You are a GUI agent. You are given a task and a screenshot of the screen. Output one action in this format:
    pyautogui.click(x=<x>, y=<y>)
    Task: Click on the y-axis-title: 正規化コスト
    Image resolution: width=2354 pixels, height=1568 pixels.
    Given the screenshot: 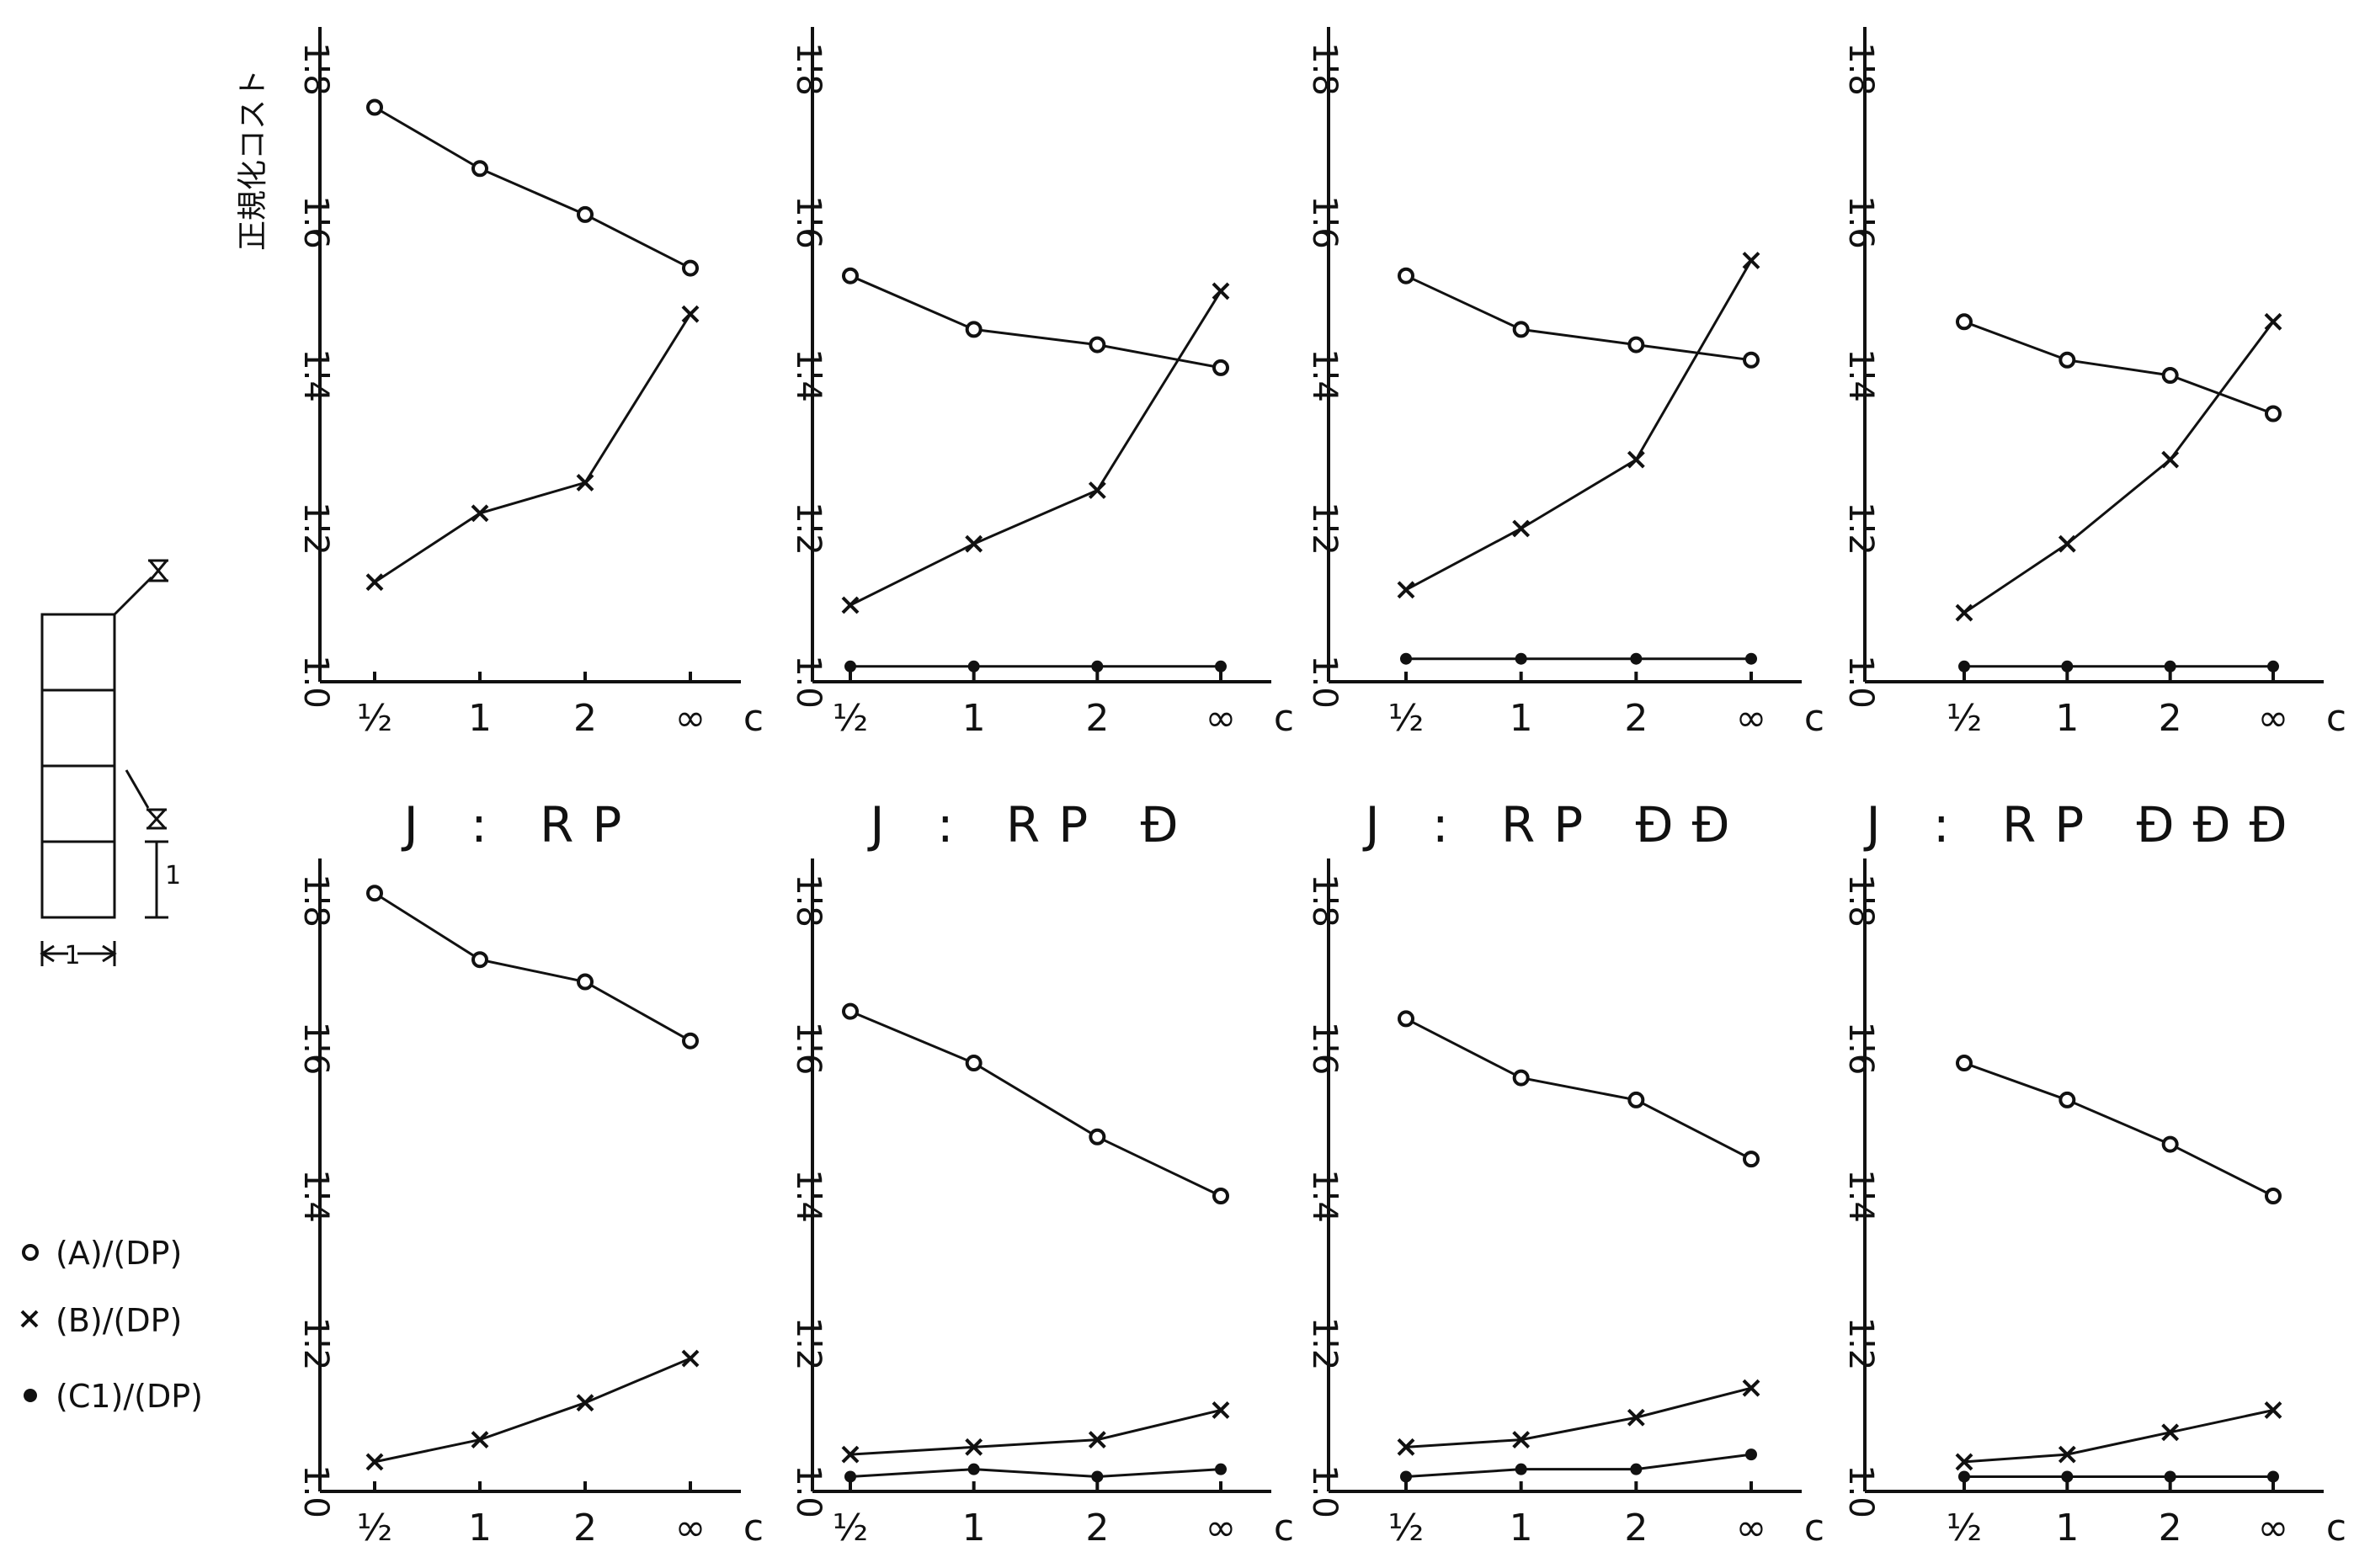 What is the action you would take?
    pyautogui.click(x=253, y=160)
    